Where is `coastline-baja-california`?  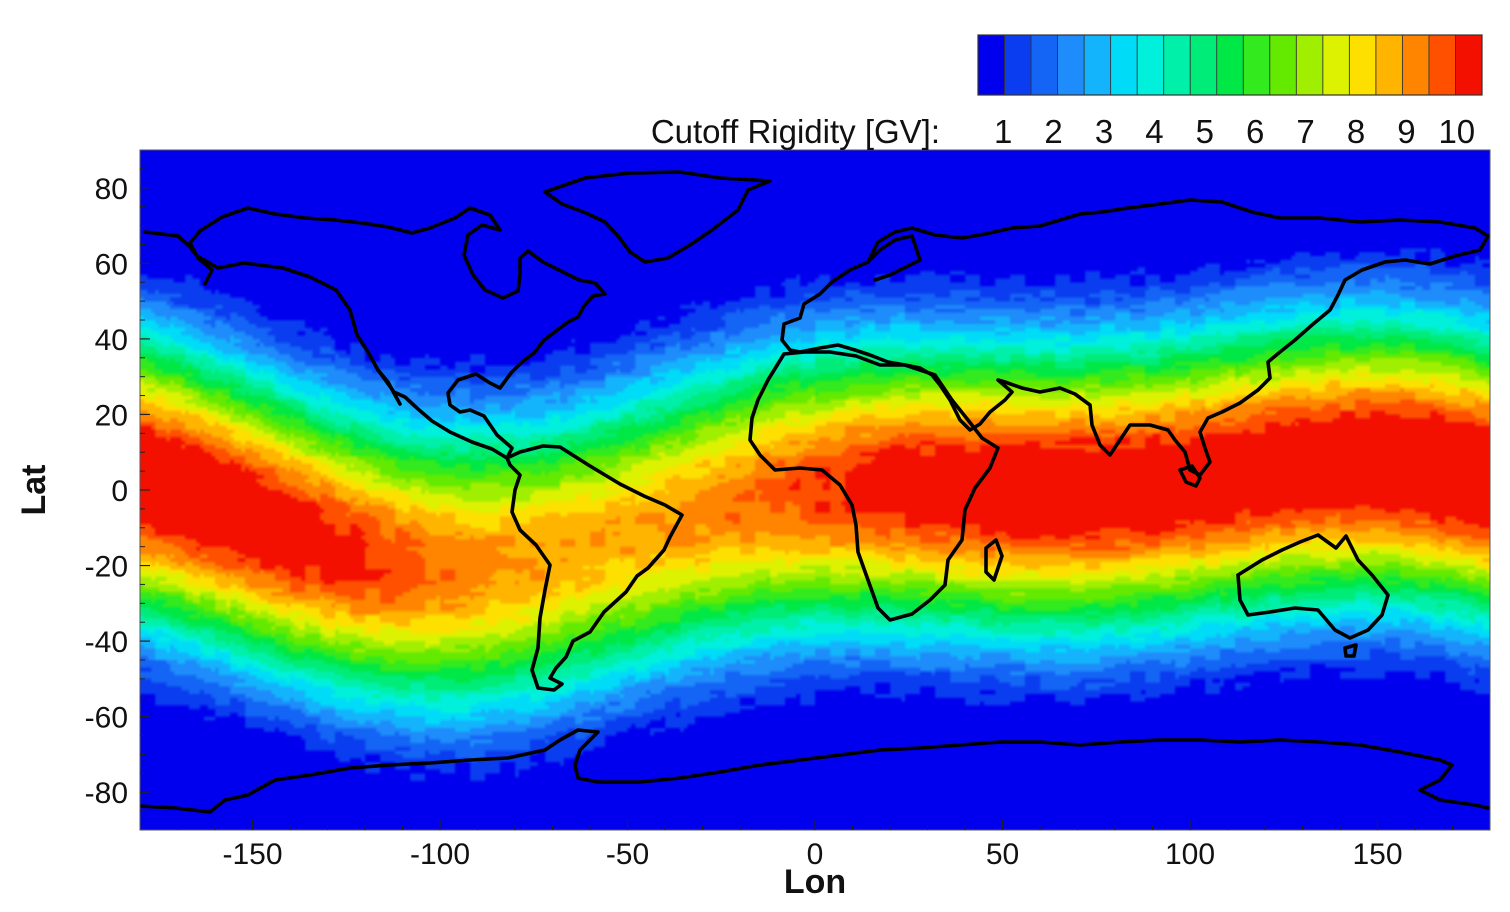
coastline-baja-california is located at coordinates (389, 387).